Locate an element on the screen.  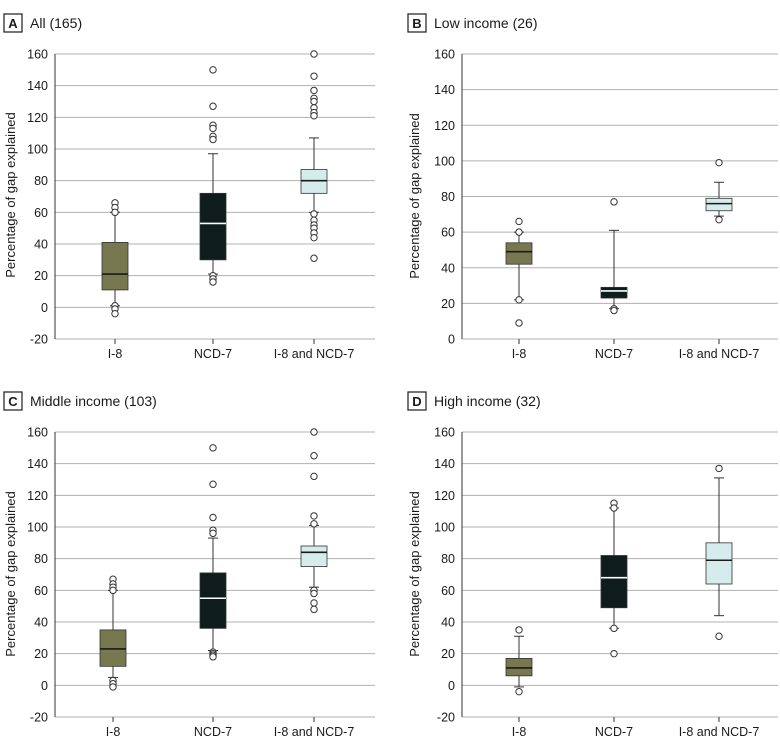
panel-a-ytick-label: 80 is located at coordinates (41, 181).